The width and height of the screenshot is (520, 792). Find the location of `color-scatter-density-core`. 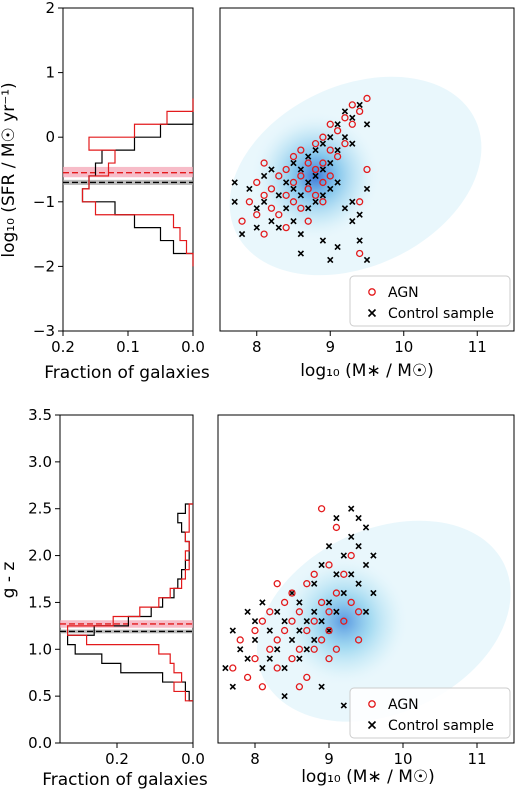

color-scatter-density-core is located at coordinates (344, 621).